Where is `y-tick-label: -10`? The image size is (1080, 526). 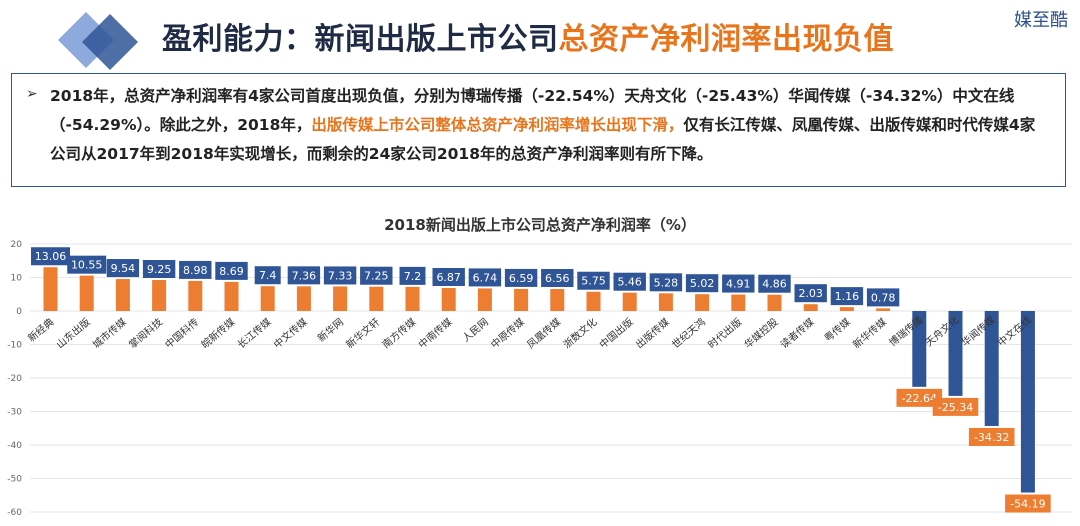
y-tick-label: -10 is located at coordinates (14, 346).